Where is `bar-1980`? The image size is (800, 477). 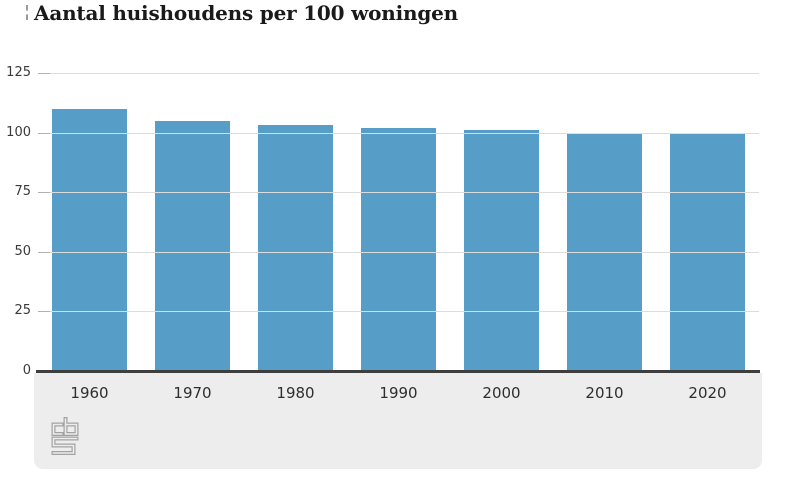
bar-1980 is located at coordinates (295, 248).